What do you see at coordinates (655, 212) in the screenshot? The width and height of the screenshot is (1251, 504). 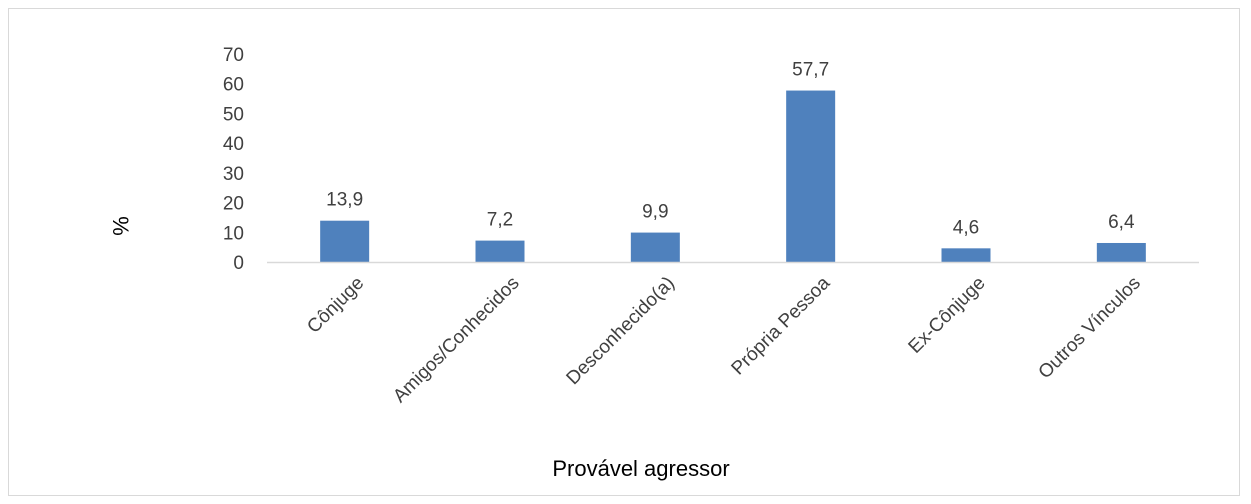 I see `data-label: 9,9` at bounding box center [655, 212].